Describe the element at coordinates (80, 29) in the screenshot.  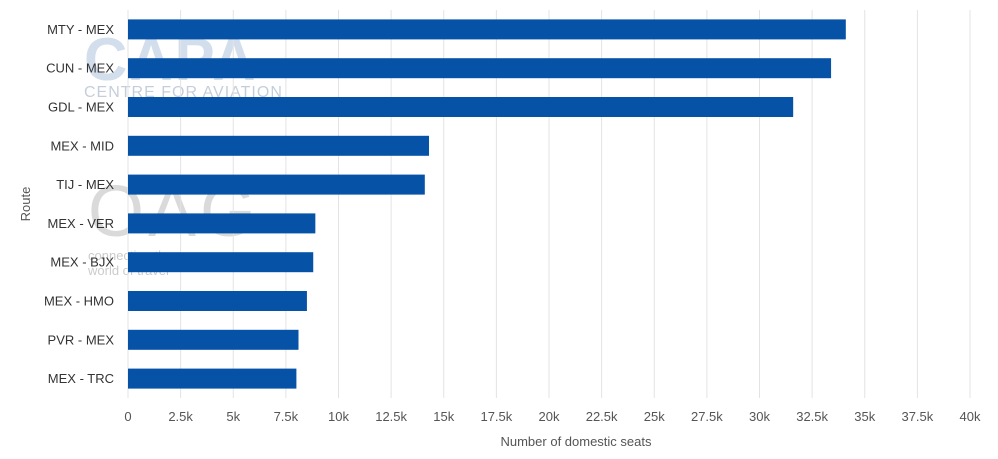
I see `y-tick-label: MTY - MEX` at that location.